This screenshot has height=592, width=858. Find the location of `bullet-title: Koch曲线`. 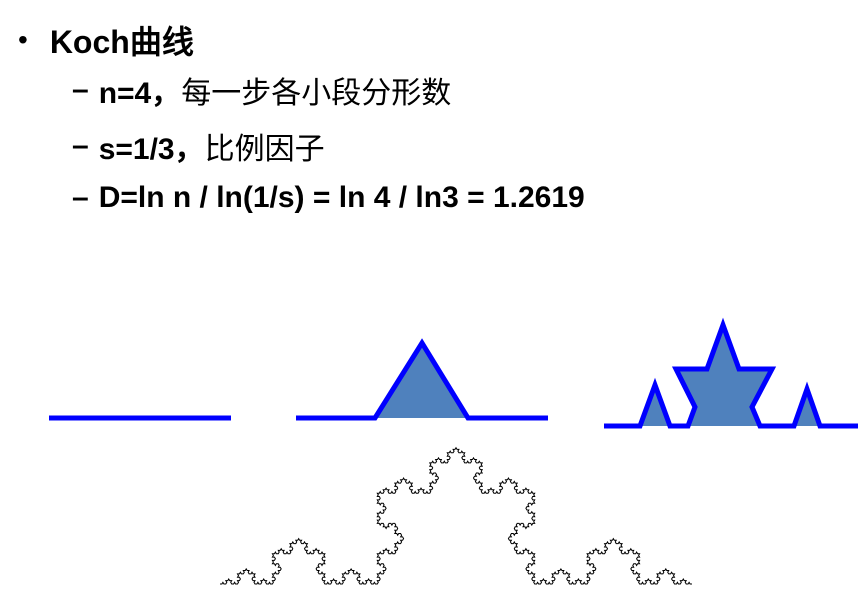

bullet-title: Koch曲线 is located at coordinates (121, 42).